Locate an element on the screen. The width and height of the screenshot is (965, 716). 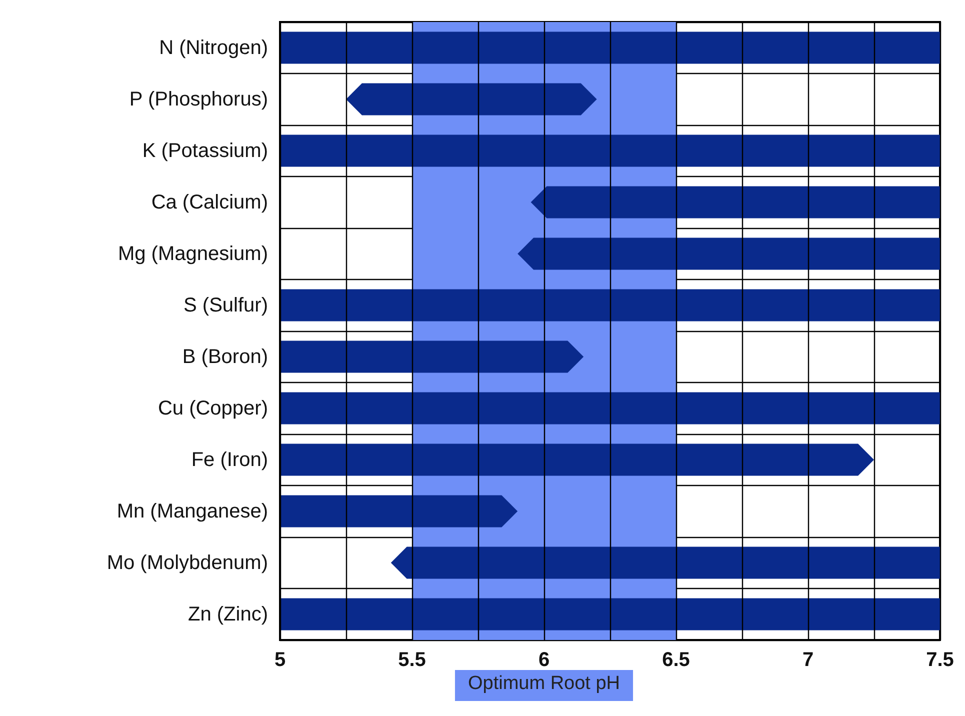
x-tick-label: 6 is located at coordinates (544, 660).